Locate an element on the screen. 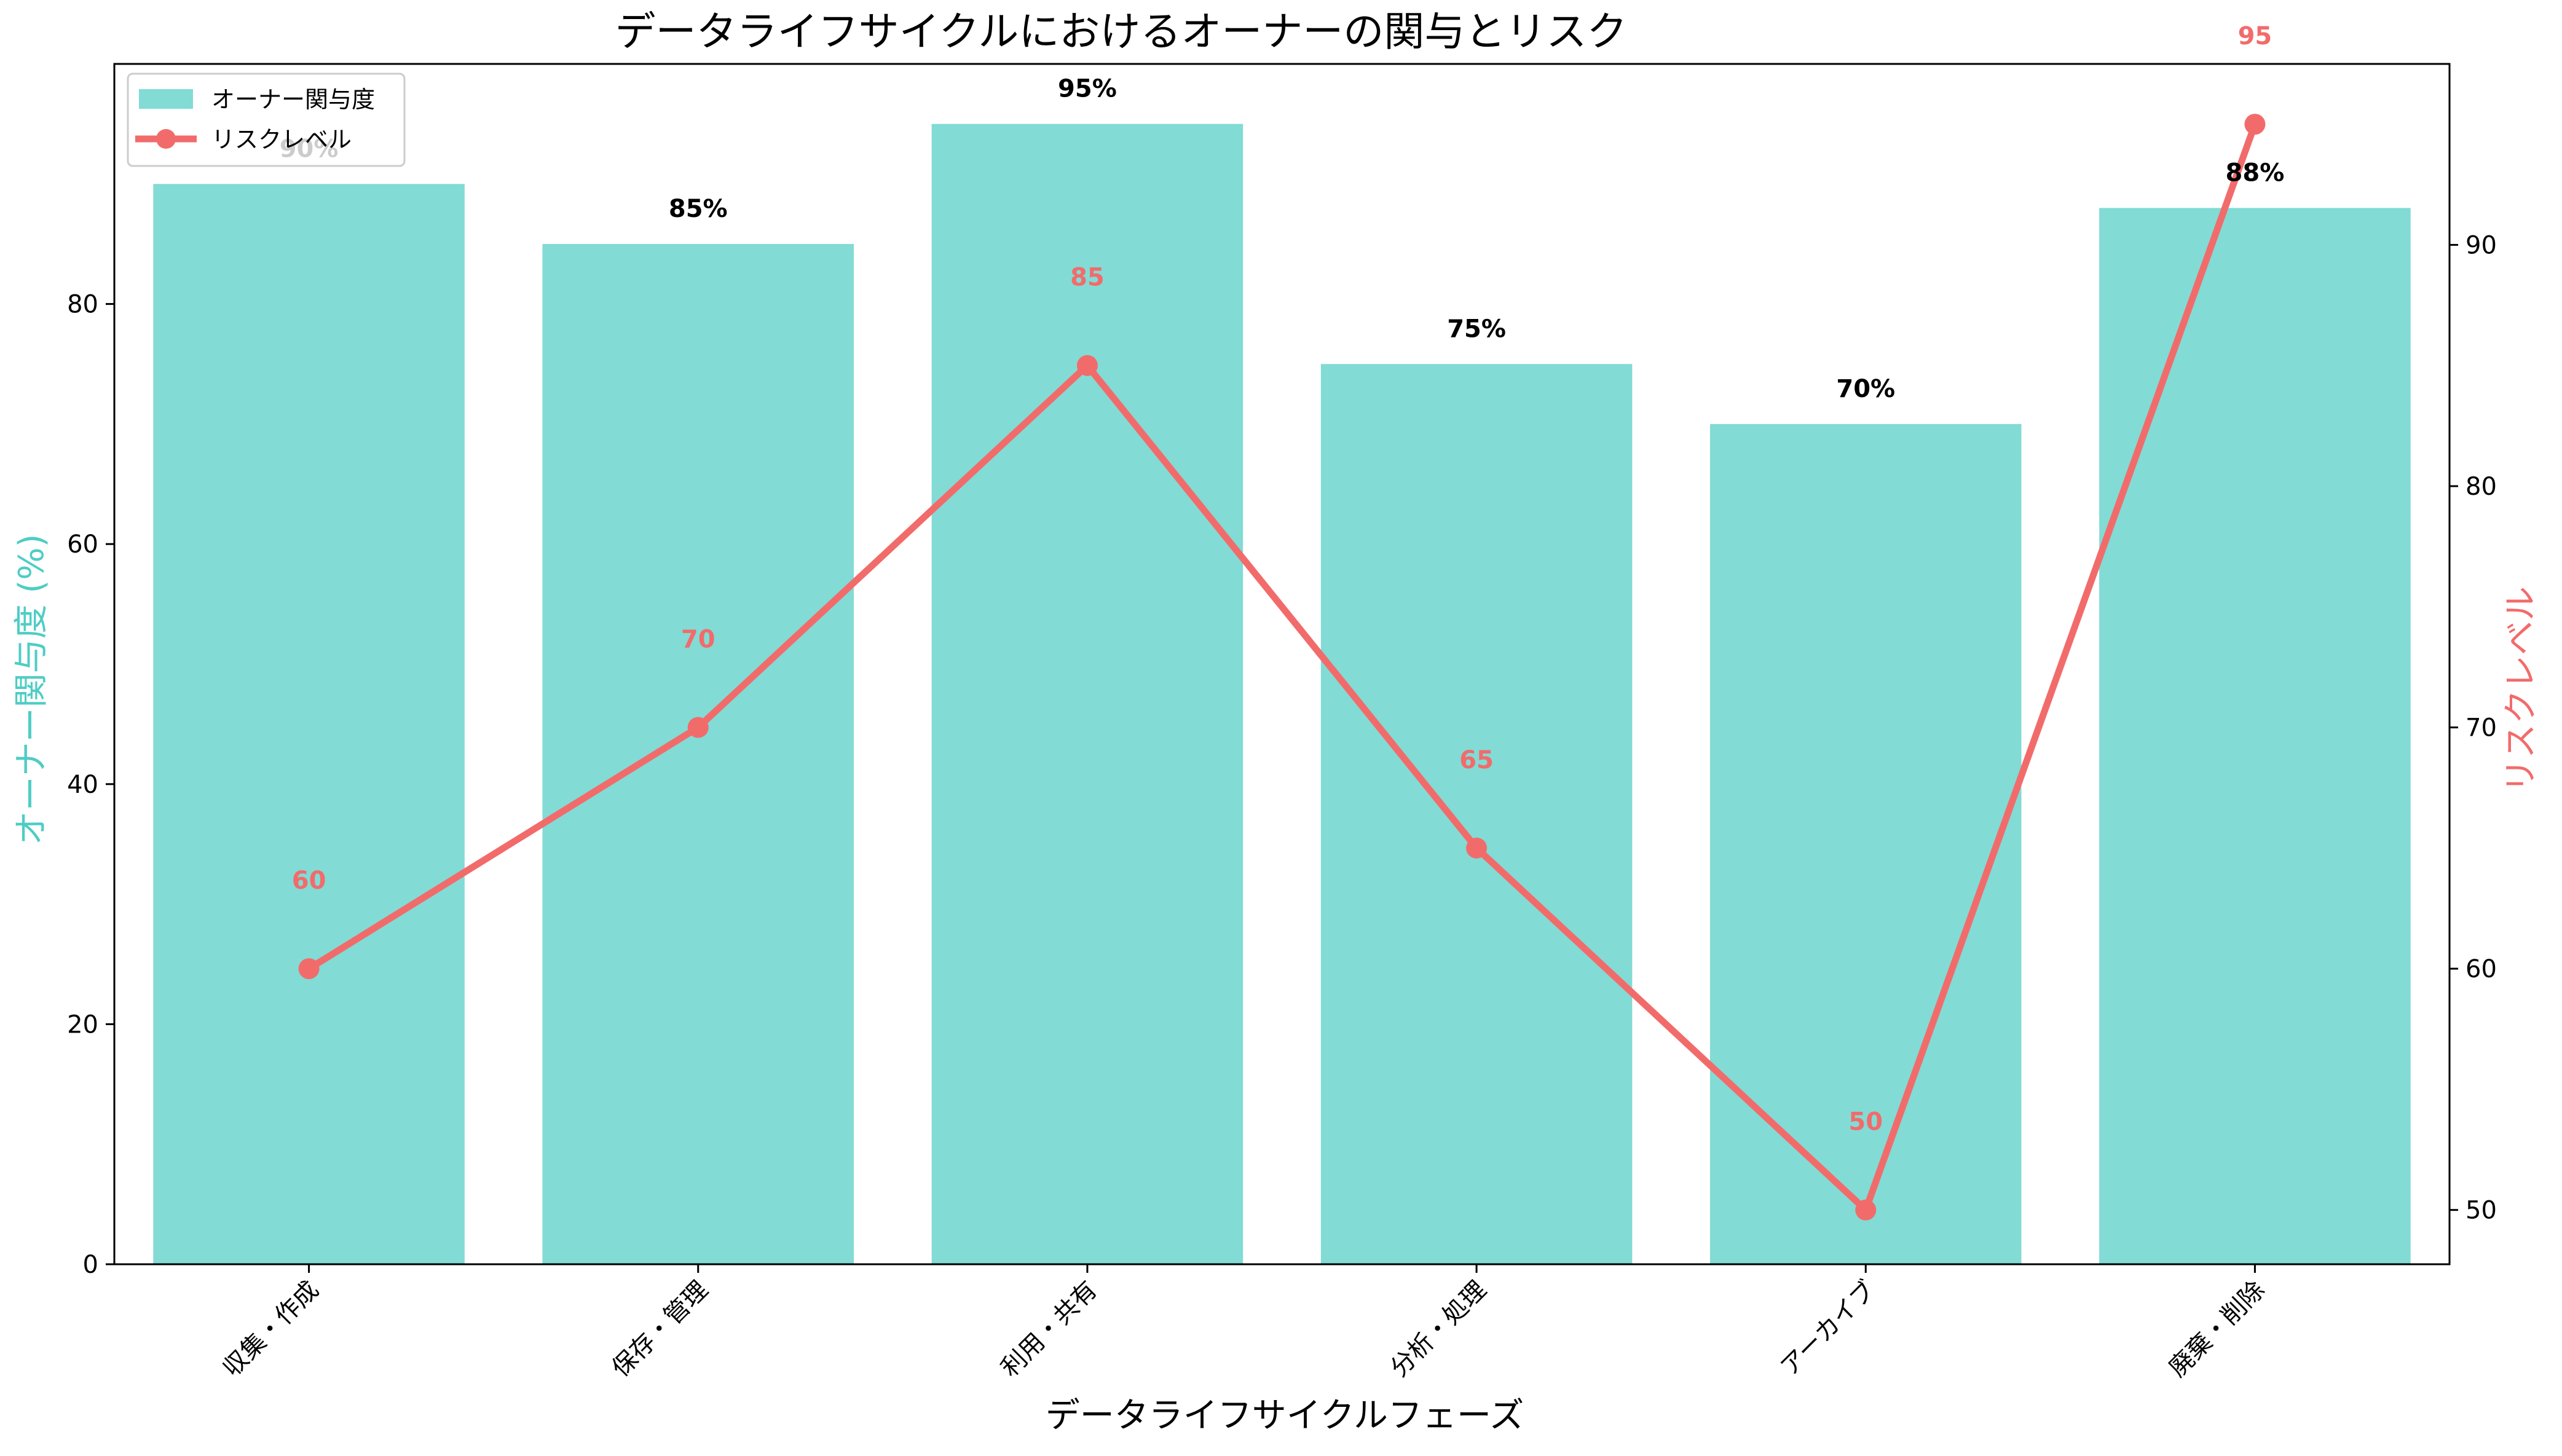 This screenshot has width=2562, height=1456. bar-value-label: 88% is located at coordinates (2255, 173).